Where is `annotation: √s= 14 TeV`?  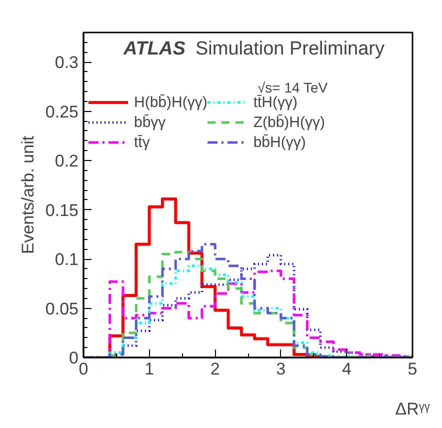
annotation: √s= 14 TeV is located at coordinates (293, 88).